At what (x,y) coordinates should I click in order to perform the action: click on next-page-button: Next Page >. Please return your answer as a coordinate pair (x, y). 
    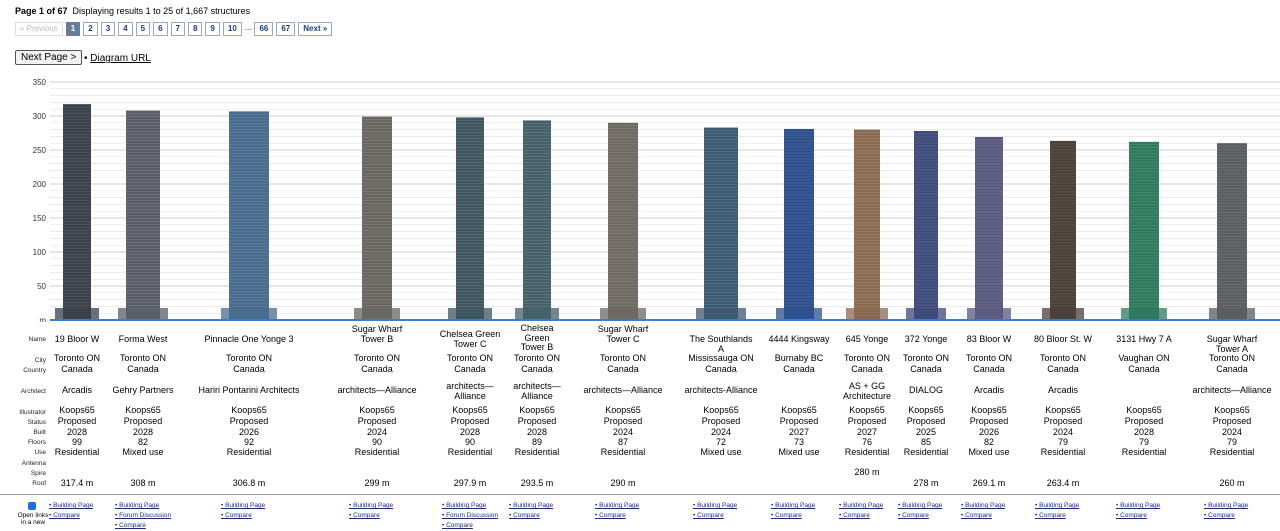
    Looking at the image, I should click on (49, 57).